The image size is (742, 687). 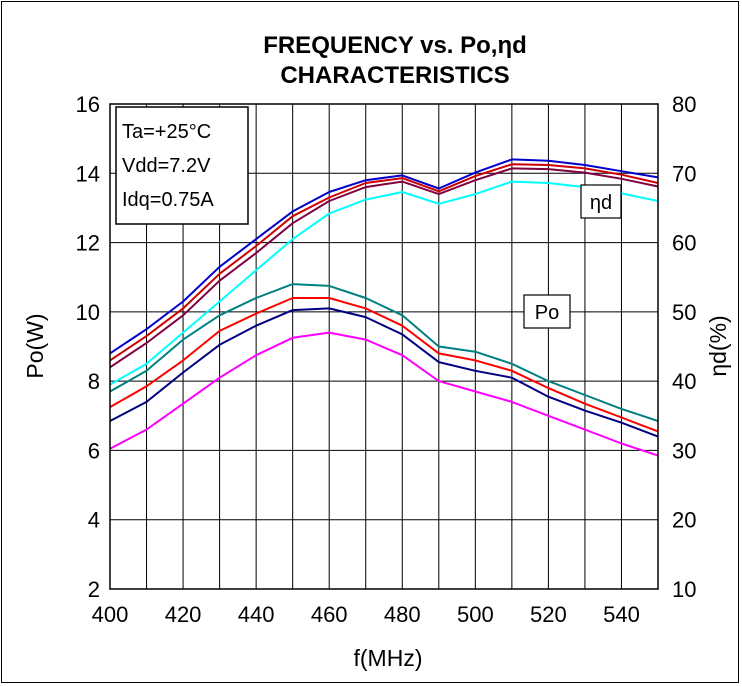 I want to click on power-label-box: Po, so click(x=547, y=311).